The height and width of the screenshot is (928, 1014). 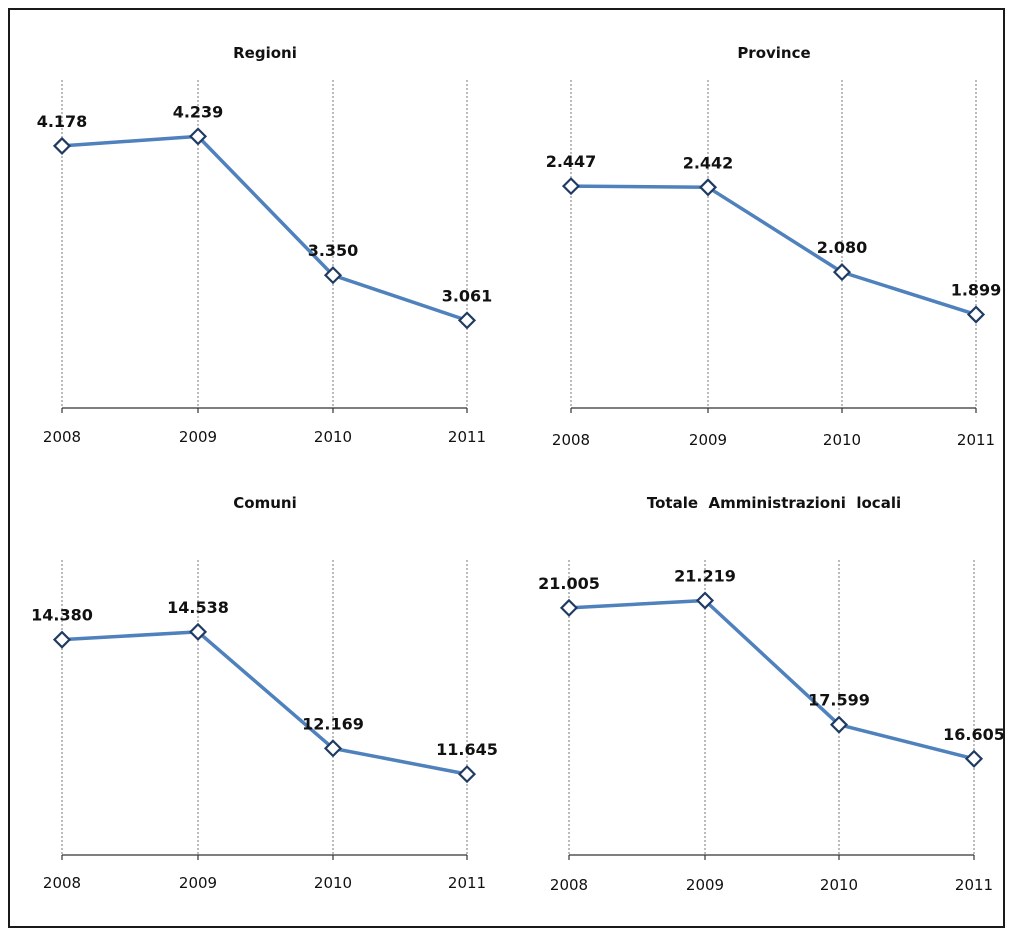 What do you see at coordinates (62, 615) in the screenshot?
I see `data-label: 14.380` at bounding box center [62, 615].